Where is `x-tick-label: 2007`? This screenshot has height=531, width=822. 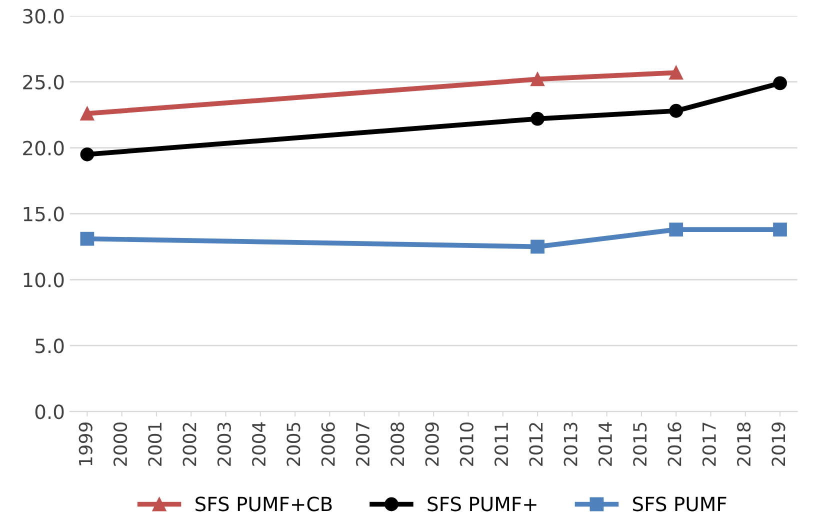 x-tick-label: 2007 is located at coordinates (363, 444).